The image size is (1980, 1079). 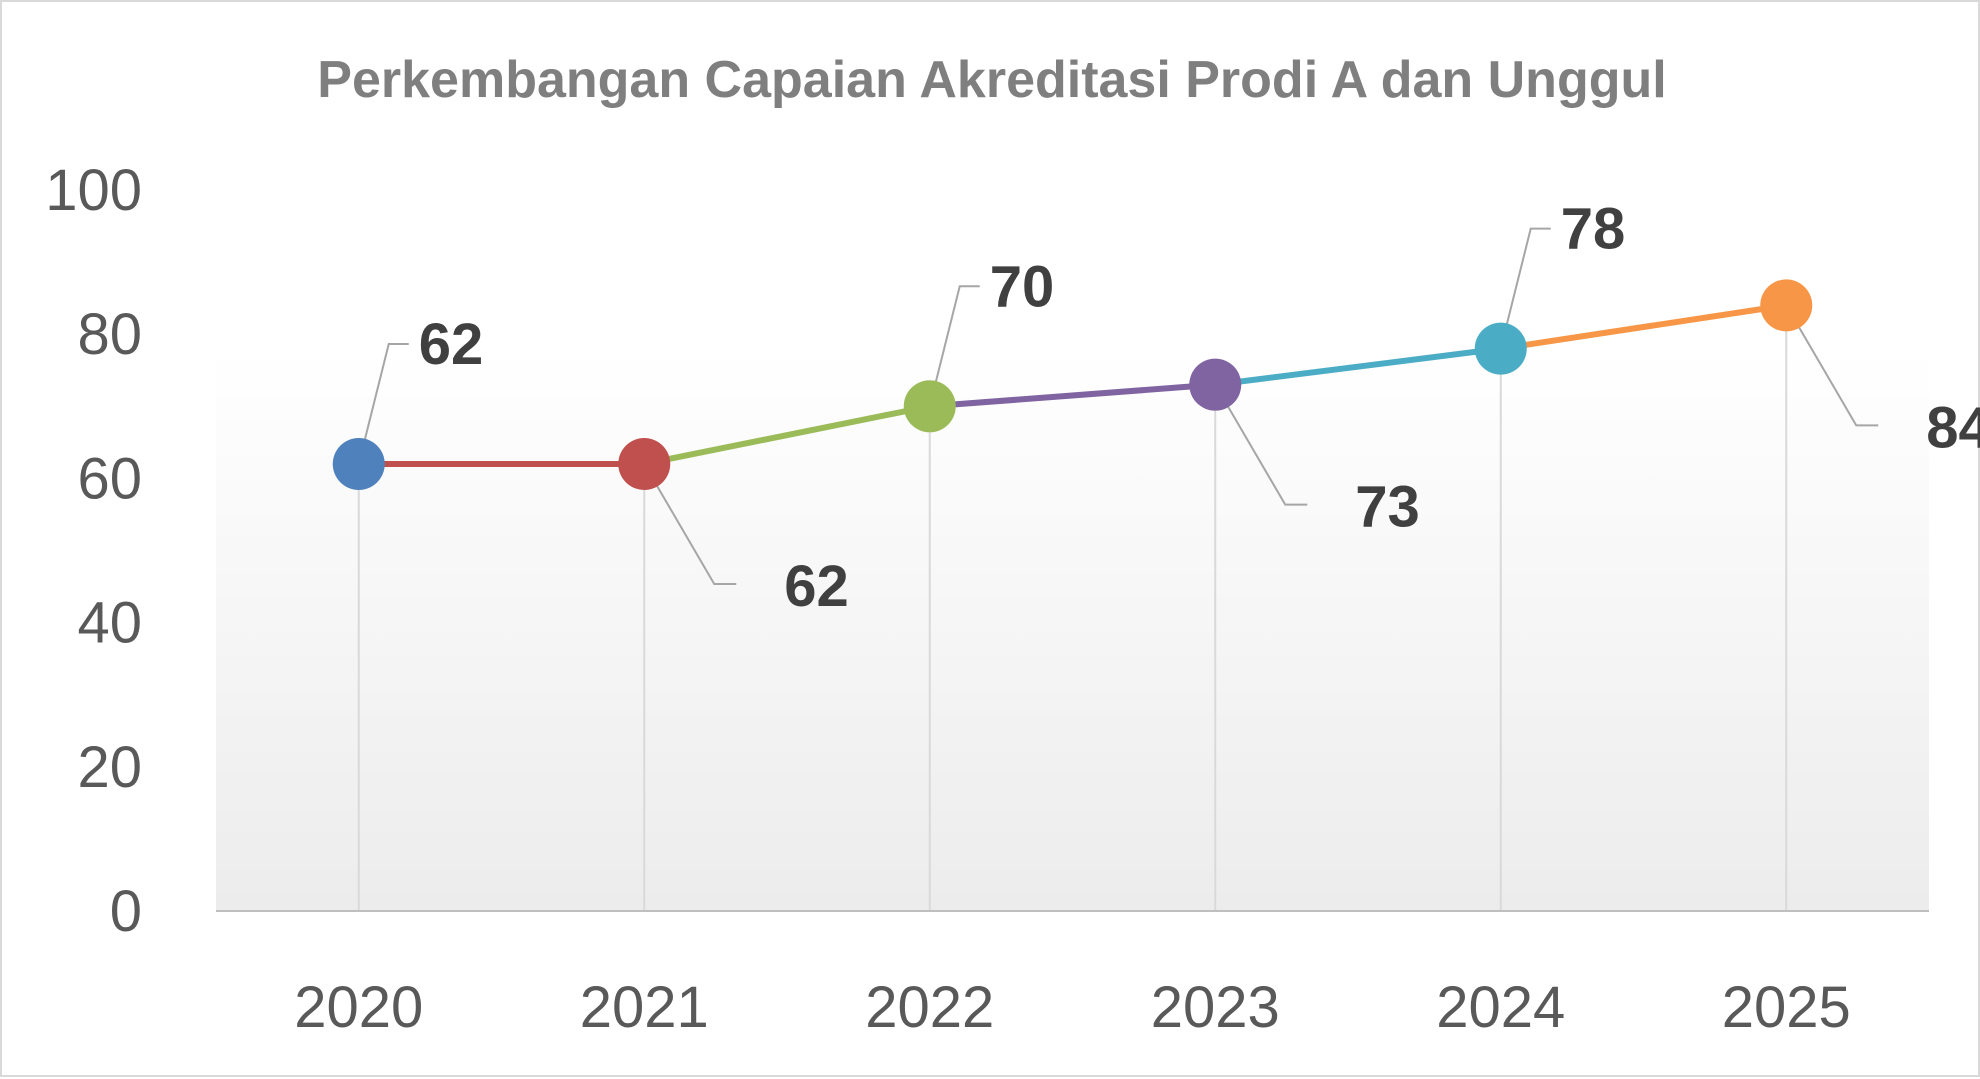 What do you see at coordinates (1953, 427) in the screenshot?
I see `data-label: 84` at bounding box center [1953, 427].